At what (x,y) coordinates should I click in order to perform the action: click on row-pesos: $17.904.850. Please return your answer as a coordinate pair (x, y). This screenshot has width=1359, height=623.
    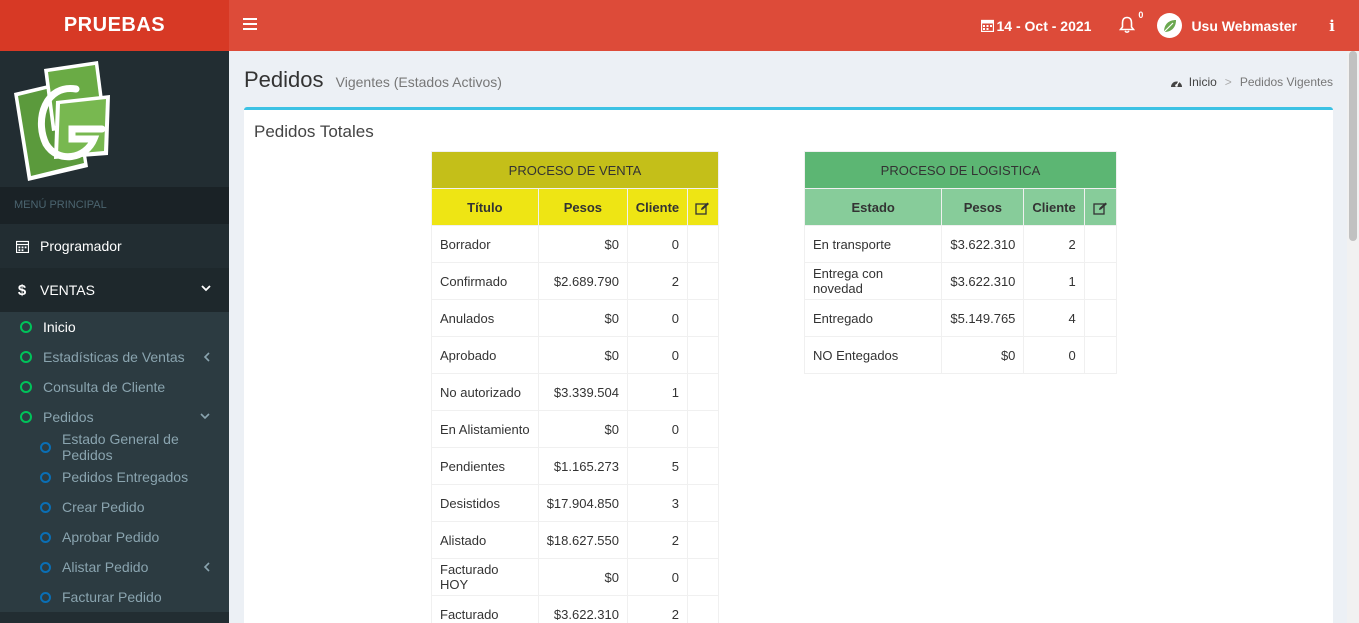
    Looking at the image, I should click on (583, 503).